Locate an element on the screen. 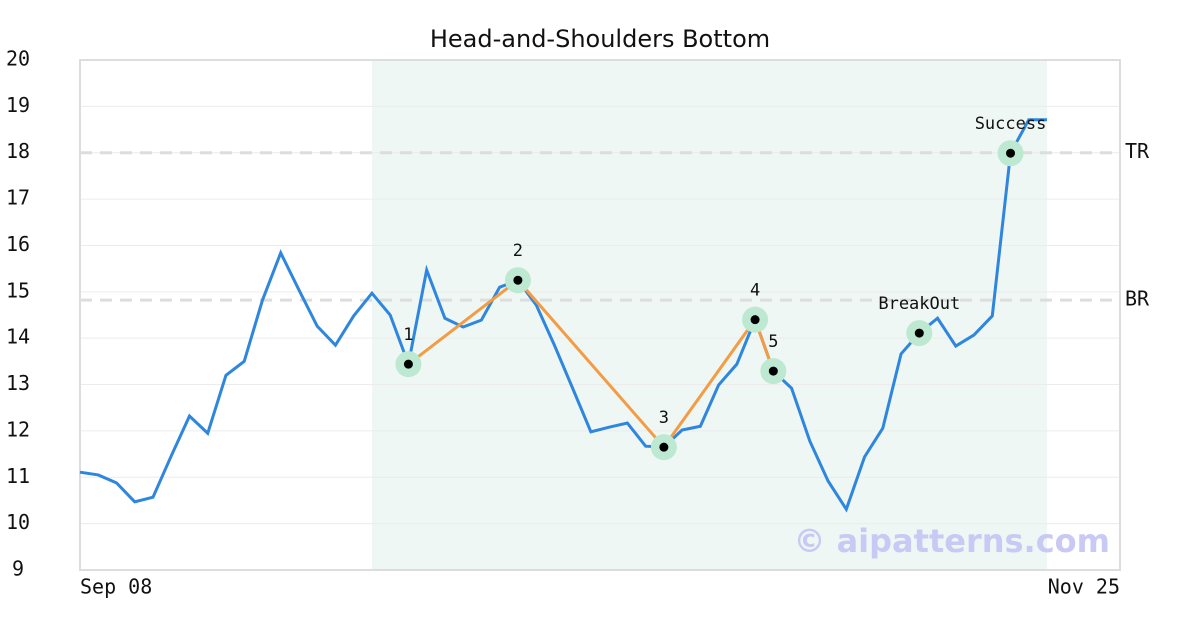 The image size is (1200, 630). y-tick-label: 19 is located at coordinates (18, 105).